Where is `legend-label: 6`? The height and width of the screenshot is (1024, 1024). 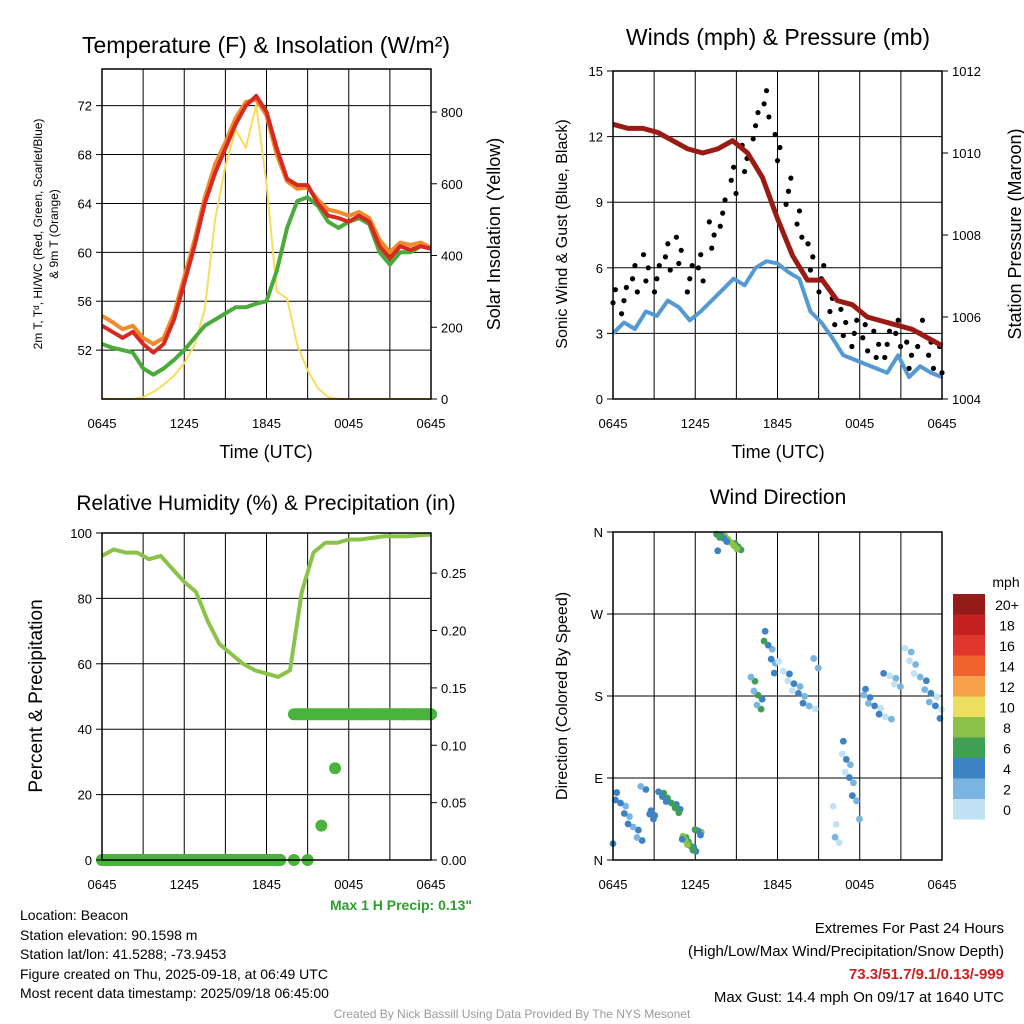
legend-label: 6 is located at coordinates (1007, 749).